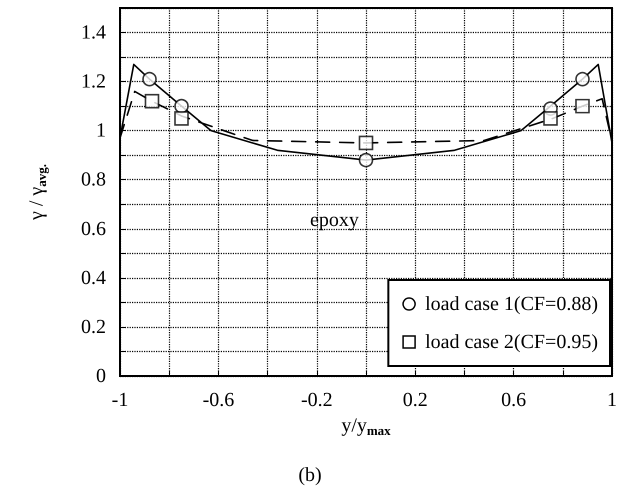 The height and width of the screenshot is (496, 620). Describe the element at coordinates (37, 192) in the screenshot. I see `y-axis-title: γ / γavg.` at that location.